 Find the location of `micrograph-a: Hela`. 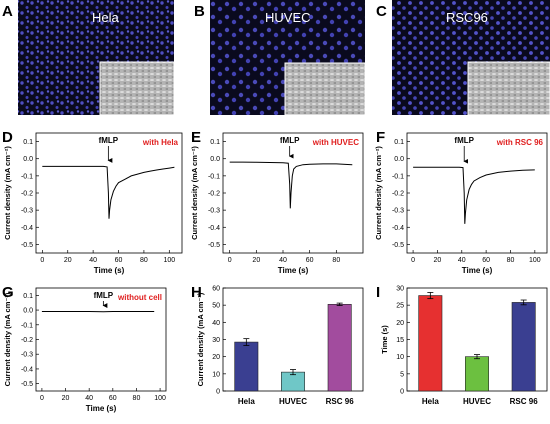

micrograph-a: Hela is located at coordinates (96, 58).